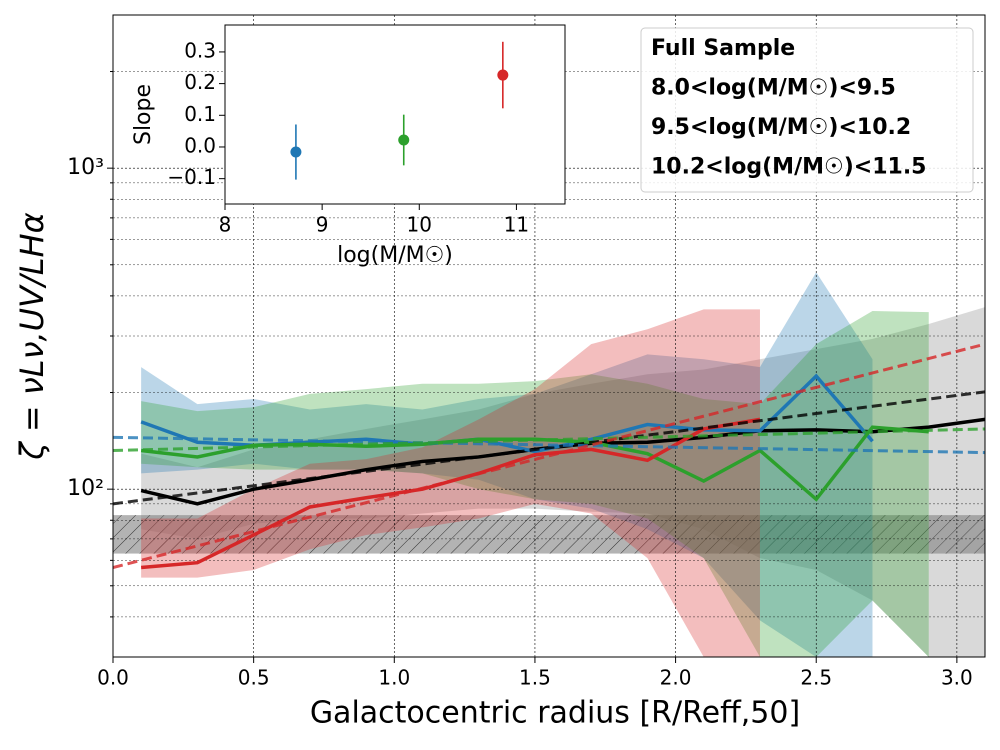 The width and height of the screenshot is (1000, 750). What do you see at coordinates (32, 336) in the screenshot?
I see `y-axis-label: ζ = νLν,UV/LHα` at bounding box center [32, 336].